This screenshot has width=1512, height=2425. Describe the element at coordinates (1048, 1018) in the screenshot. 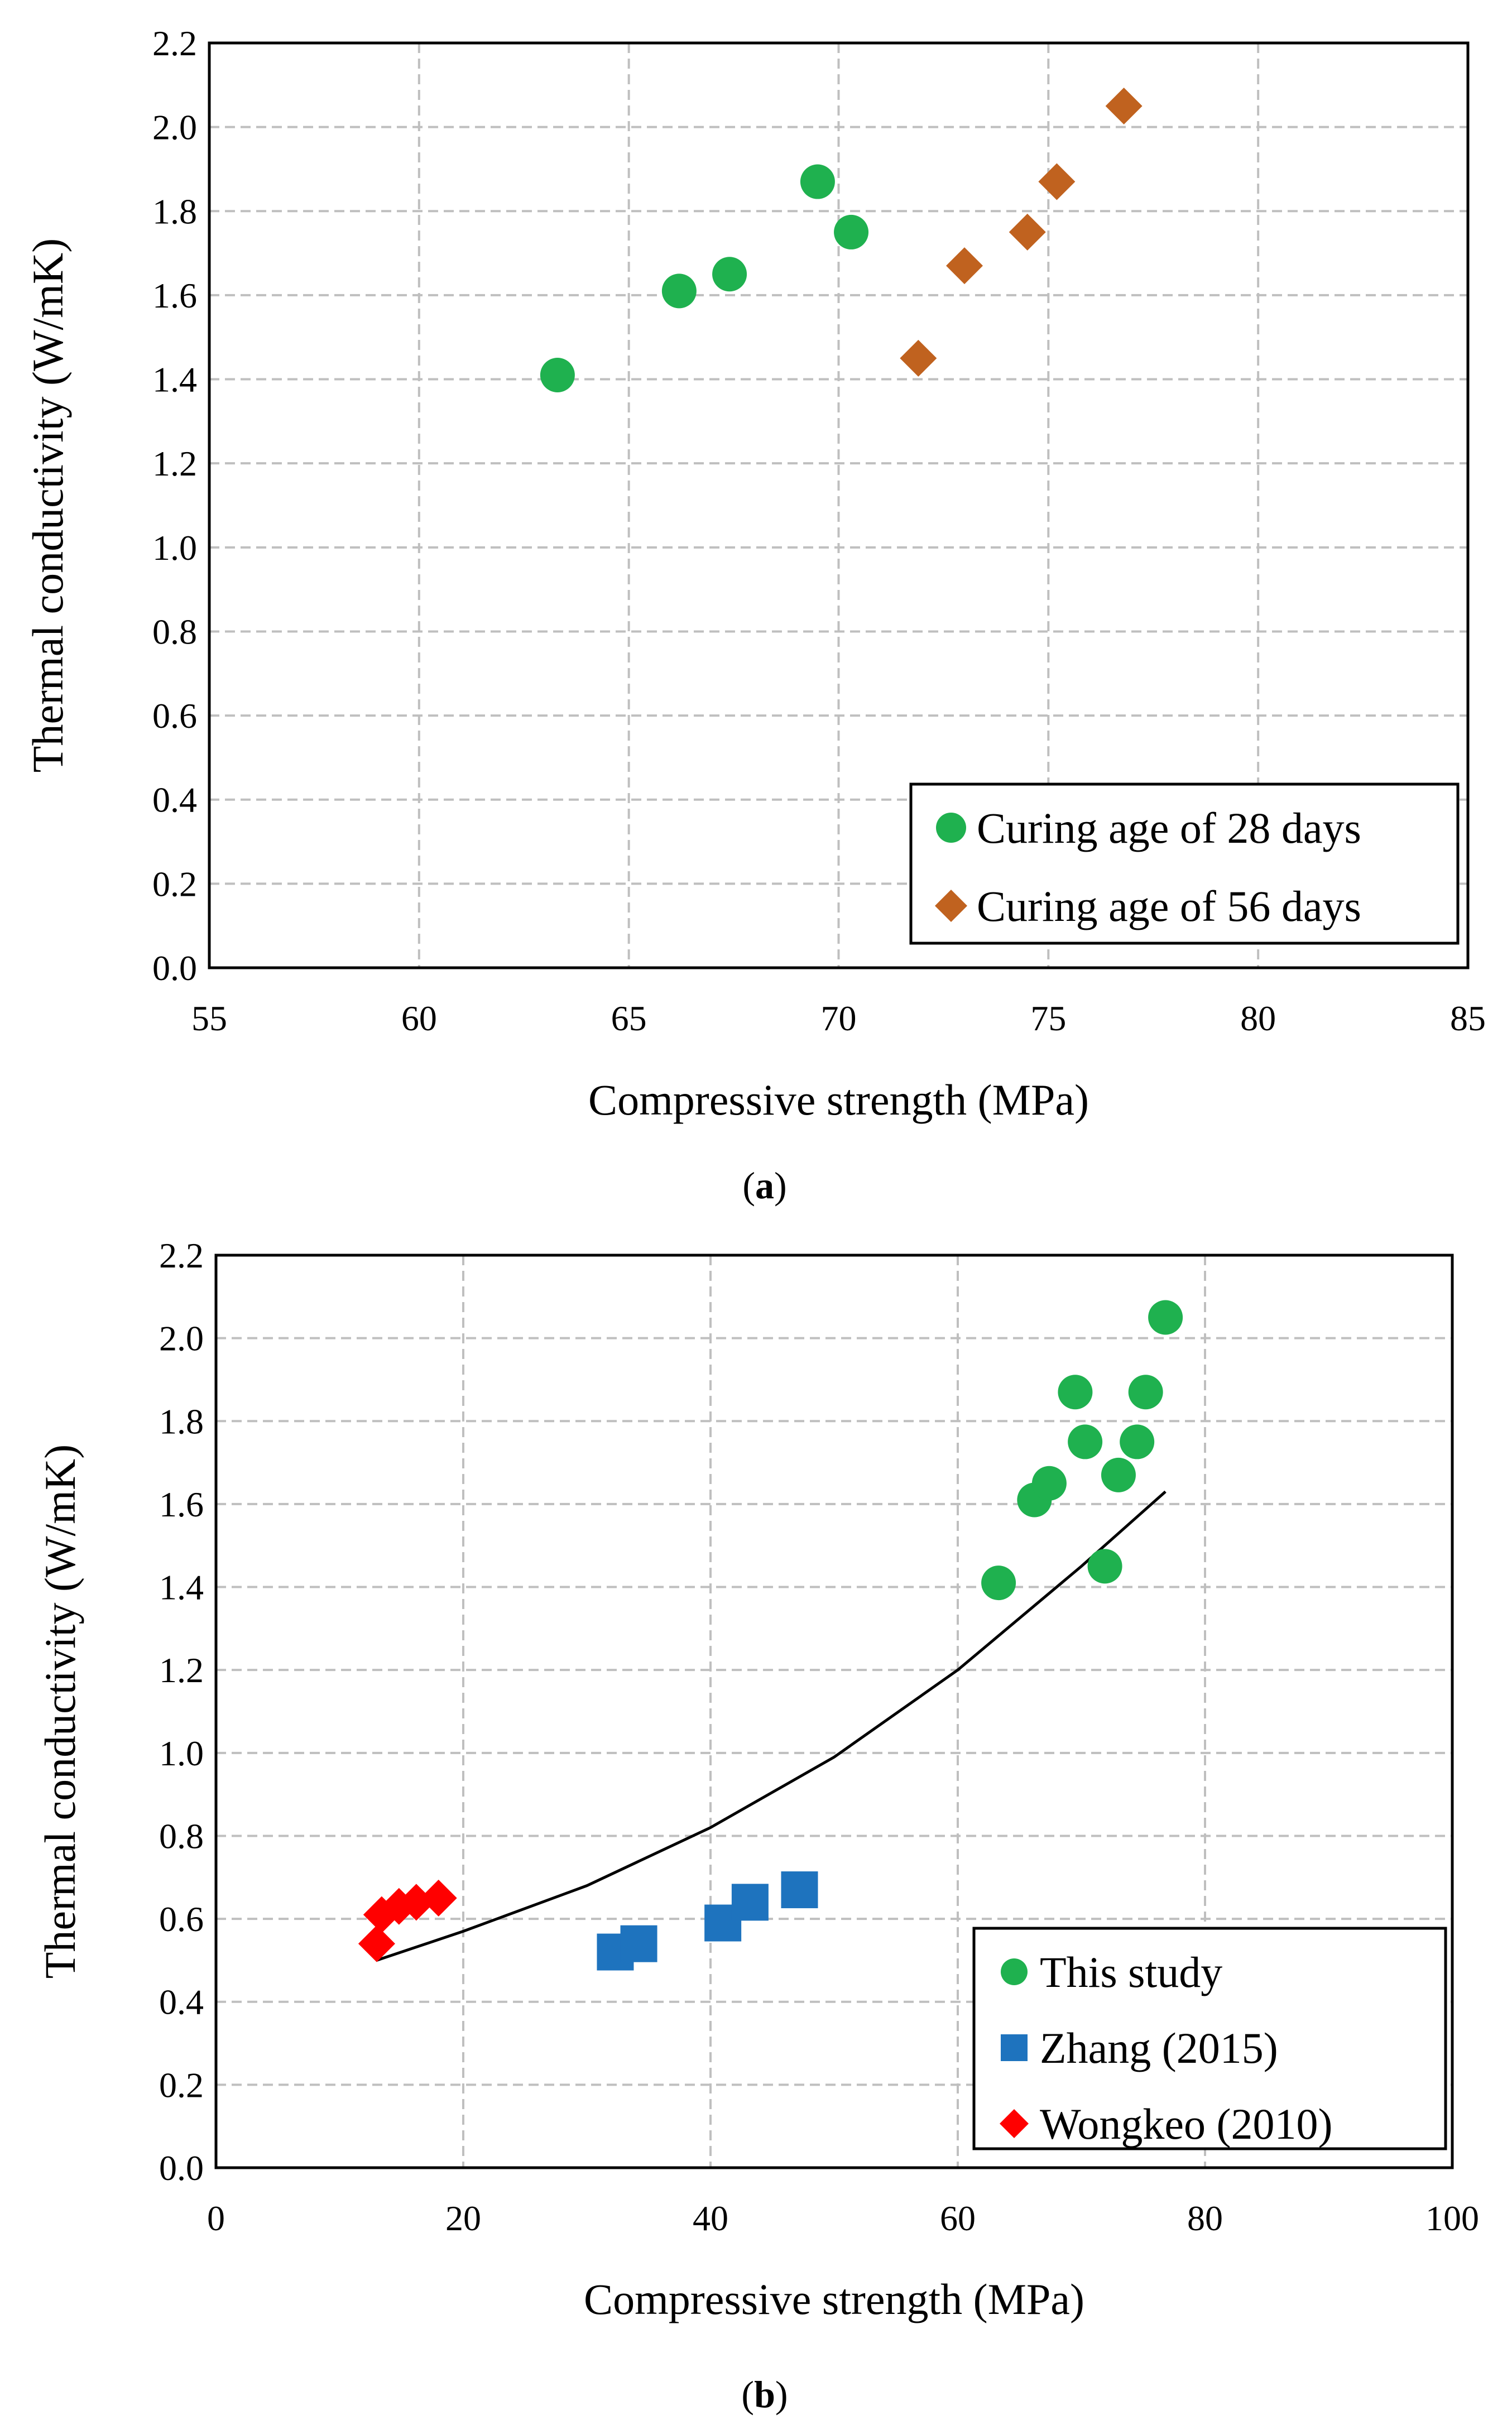

I see `x-tick-label: 75` at that location.